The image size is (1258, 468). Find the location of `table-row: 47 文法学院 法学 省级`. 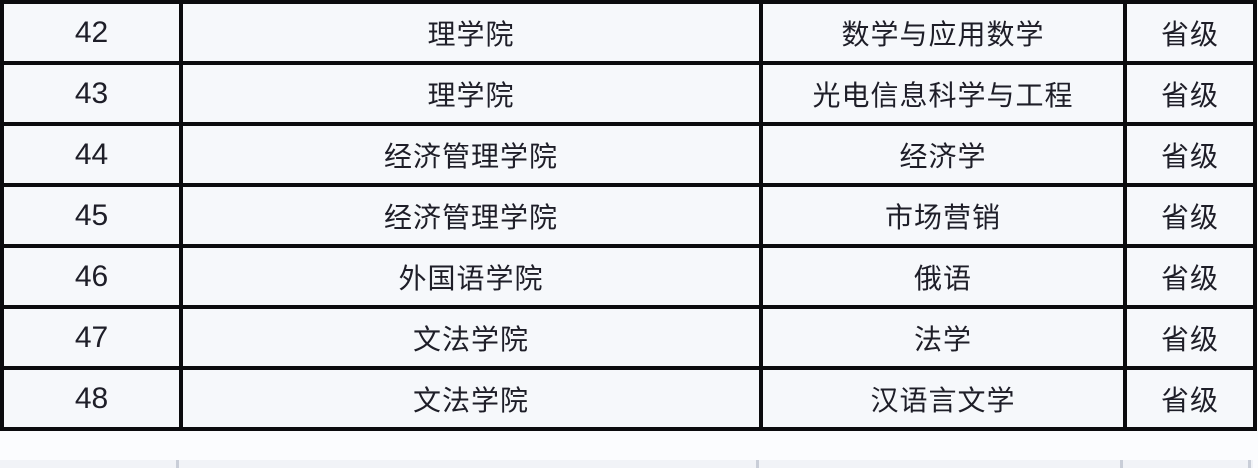

table-row: 47 文法学院 法学 省级 is located at coordinates (628, 337).